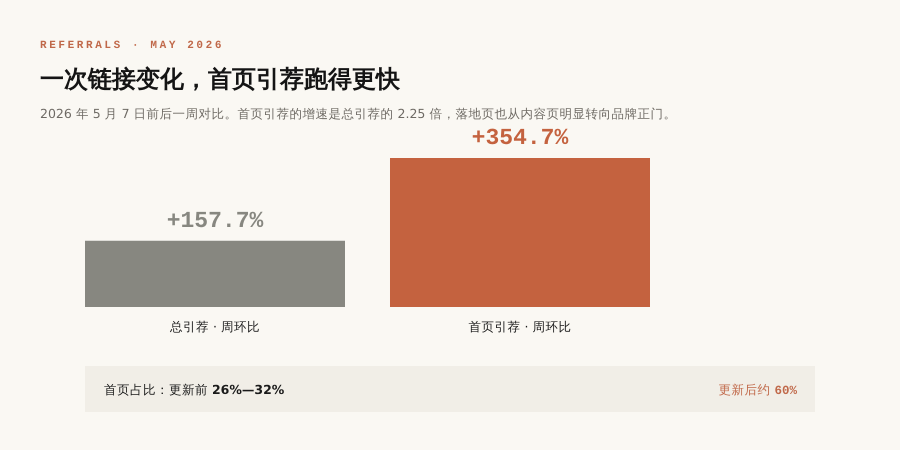 This screenshot has height=450, width=900. What do you see at coordinates (215, 221) in the screenshot?
I see `data-label: +157.7%` at bounding box center [215, 221].